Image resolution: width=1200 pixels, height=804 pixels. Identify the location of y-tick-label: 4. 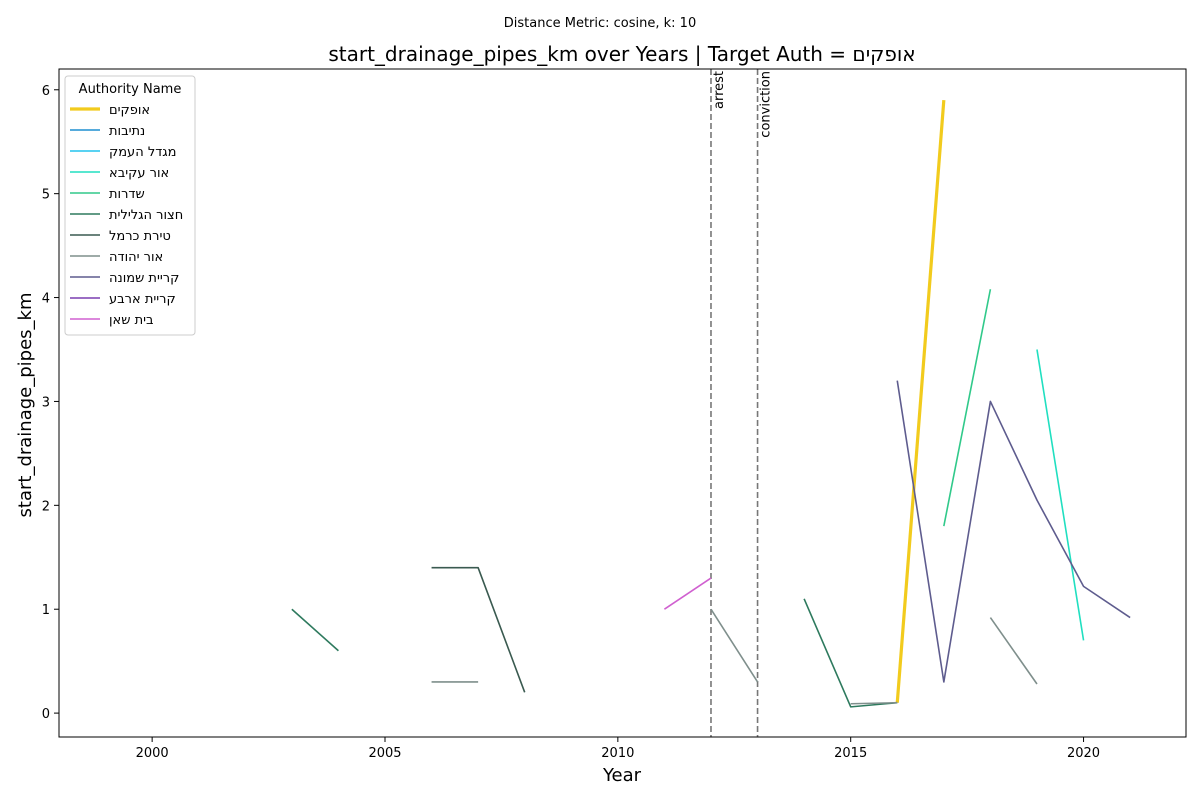
(46, 299).